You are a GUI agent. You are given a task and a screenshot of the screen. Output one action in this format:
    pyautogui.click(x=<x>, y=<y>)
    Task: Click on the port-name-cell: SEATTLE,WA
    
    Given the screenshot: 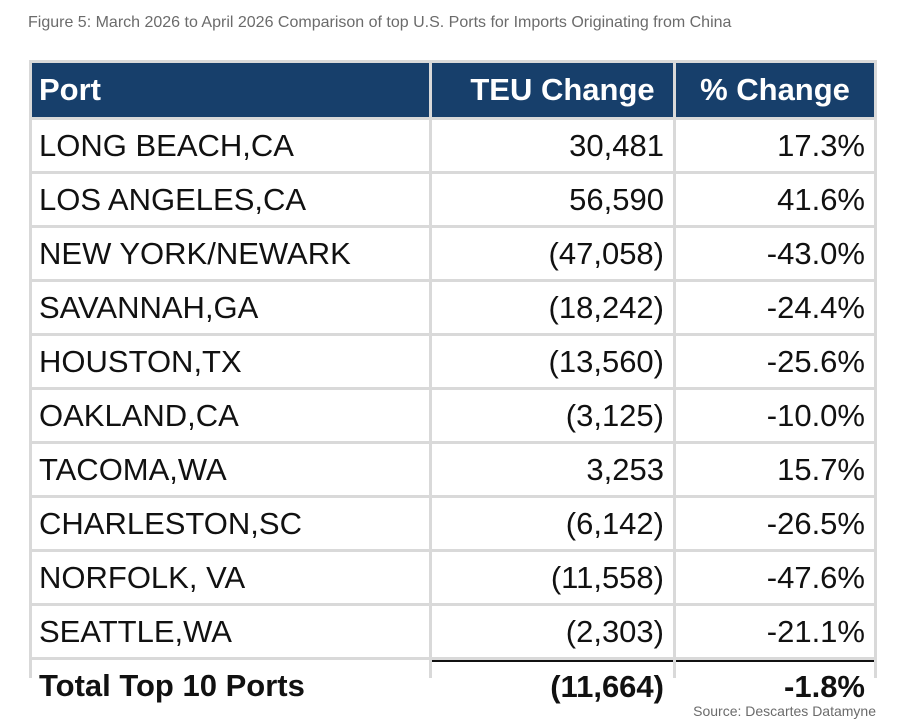 What is the action you would take?
    pyautogui.click(x=230, y=631)
    